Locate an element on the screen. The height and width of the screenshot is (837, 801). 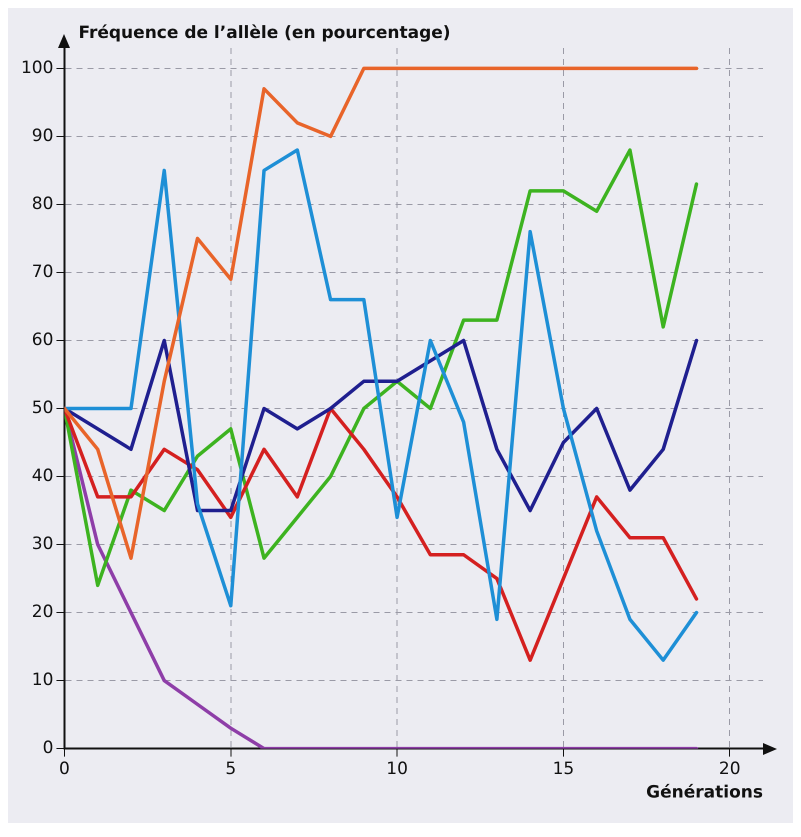
y-tick-label: 50 is located at coordinates (43, 408).